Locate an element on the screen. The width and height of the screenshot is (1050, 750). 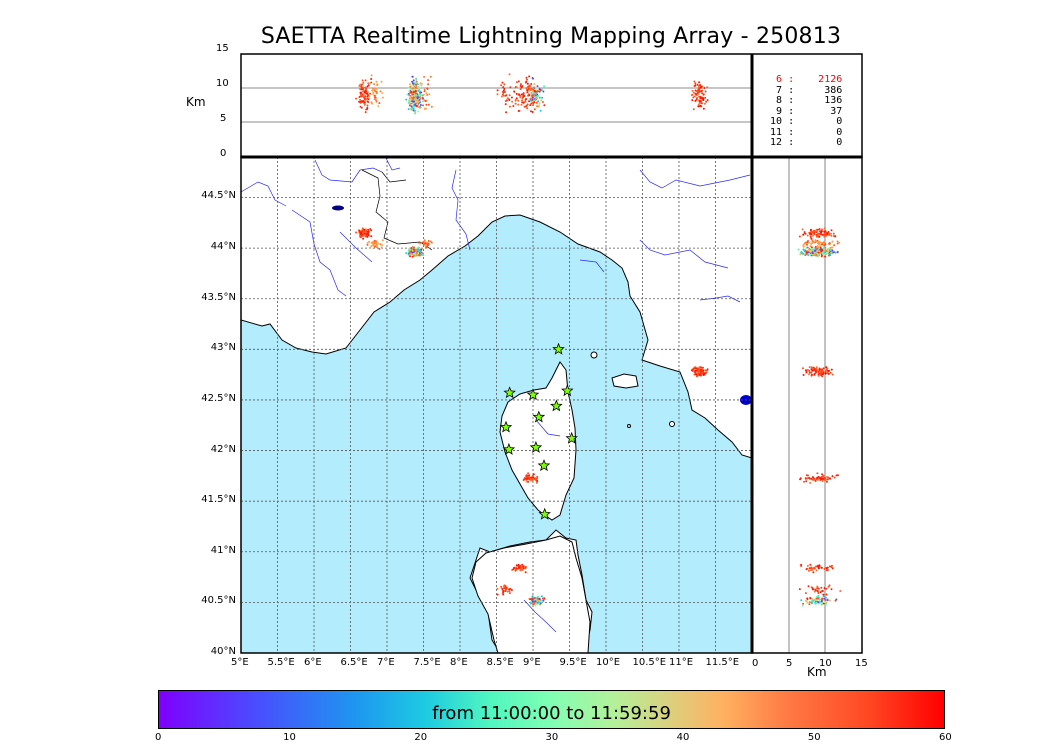
longitude-tick-label: 6°E is located at coordinates (313, 662).